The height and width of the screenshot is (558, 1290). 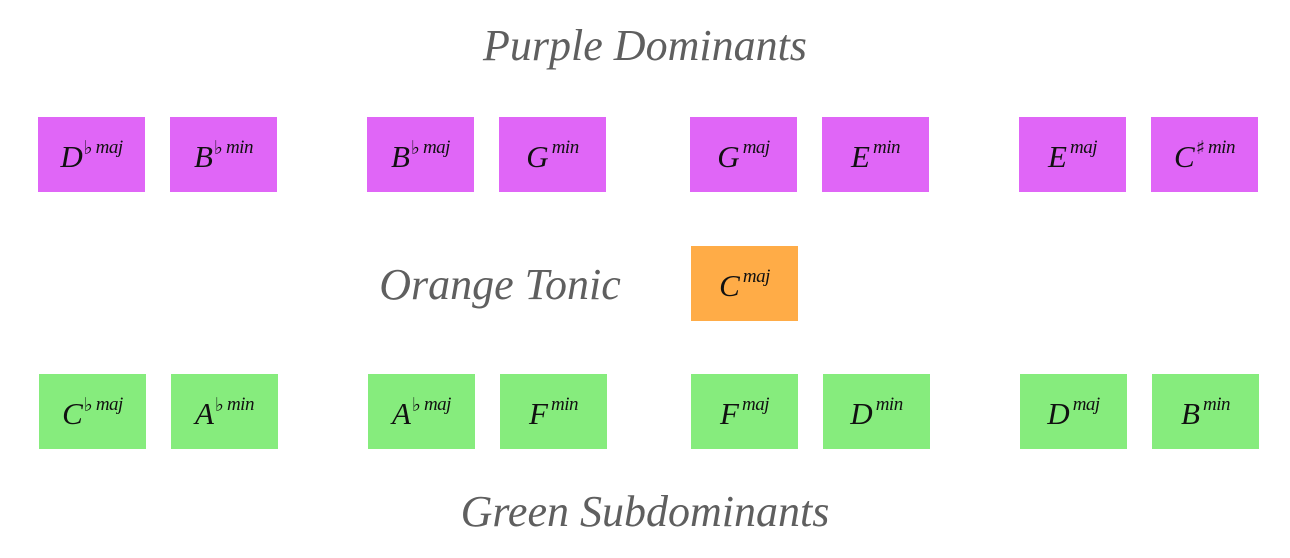 I want to click on subdominant-chord-2: A ♭ maj, so click(x=421, y=411).